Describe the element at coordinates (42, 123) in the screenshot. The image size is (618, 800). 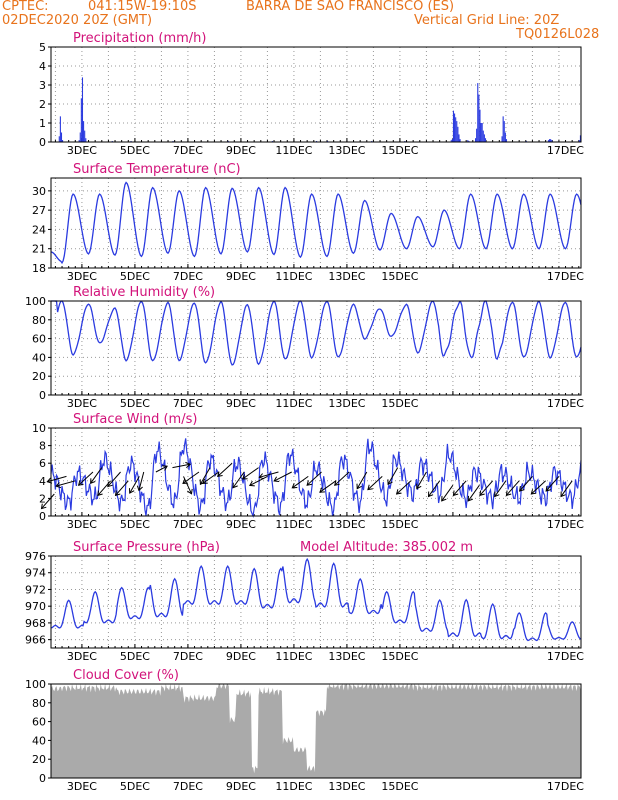
I see `y-tick-label: 1` at that location.